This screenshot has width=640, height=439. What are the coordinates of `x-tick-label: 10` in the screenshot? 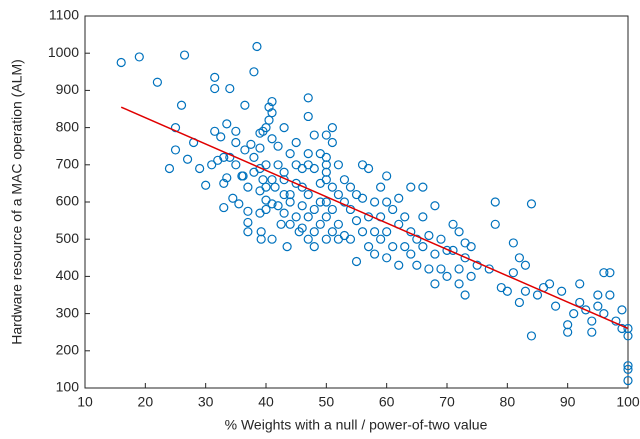 It's located at (85, 402).